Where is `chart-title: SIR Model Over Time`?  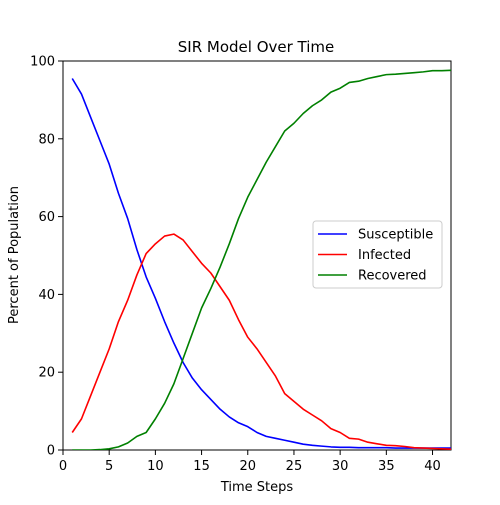 chart-title: SIR Model Over Time is located at coordinates (256, 47).